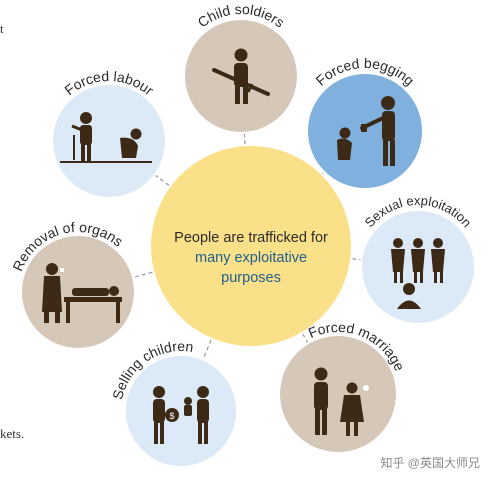  I want to click on connector-sexual-exploitation, so click(356, 259).